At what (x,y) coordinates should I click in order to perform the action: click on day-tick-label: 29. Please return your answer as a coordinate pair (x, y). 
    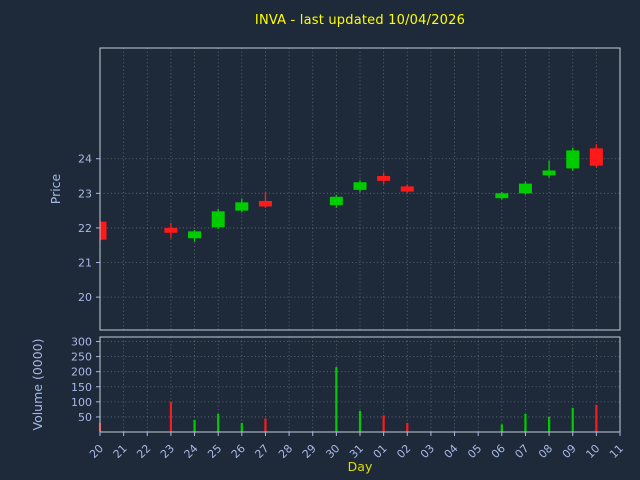
    Looking at the image, I should click on (309, 451).